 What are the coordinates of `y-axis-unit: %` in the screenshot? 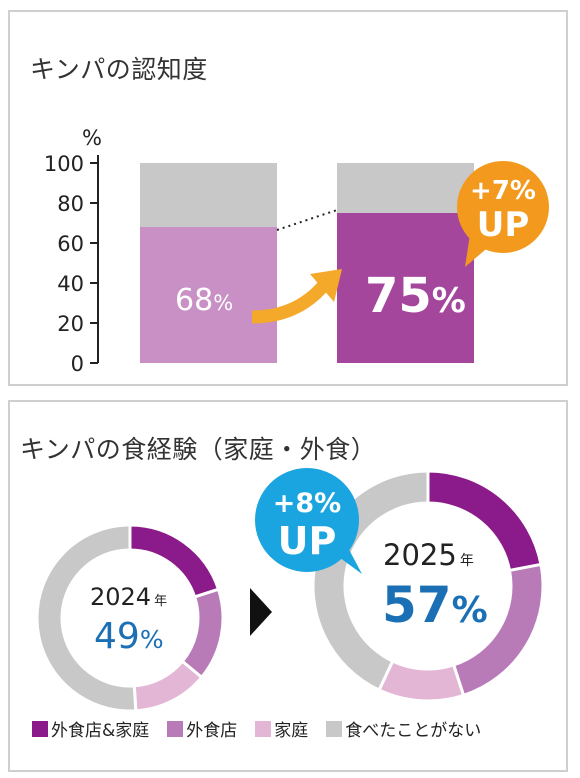 It's located at (92, 138).